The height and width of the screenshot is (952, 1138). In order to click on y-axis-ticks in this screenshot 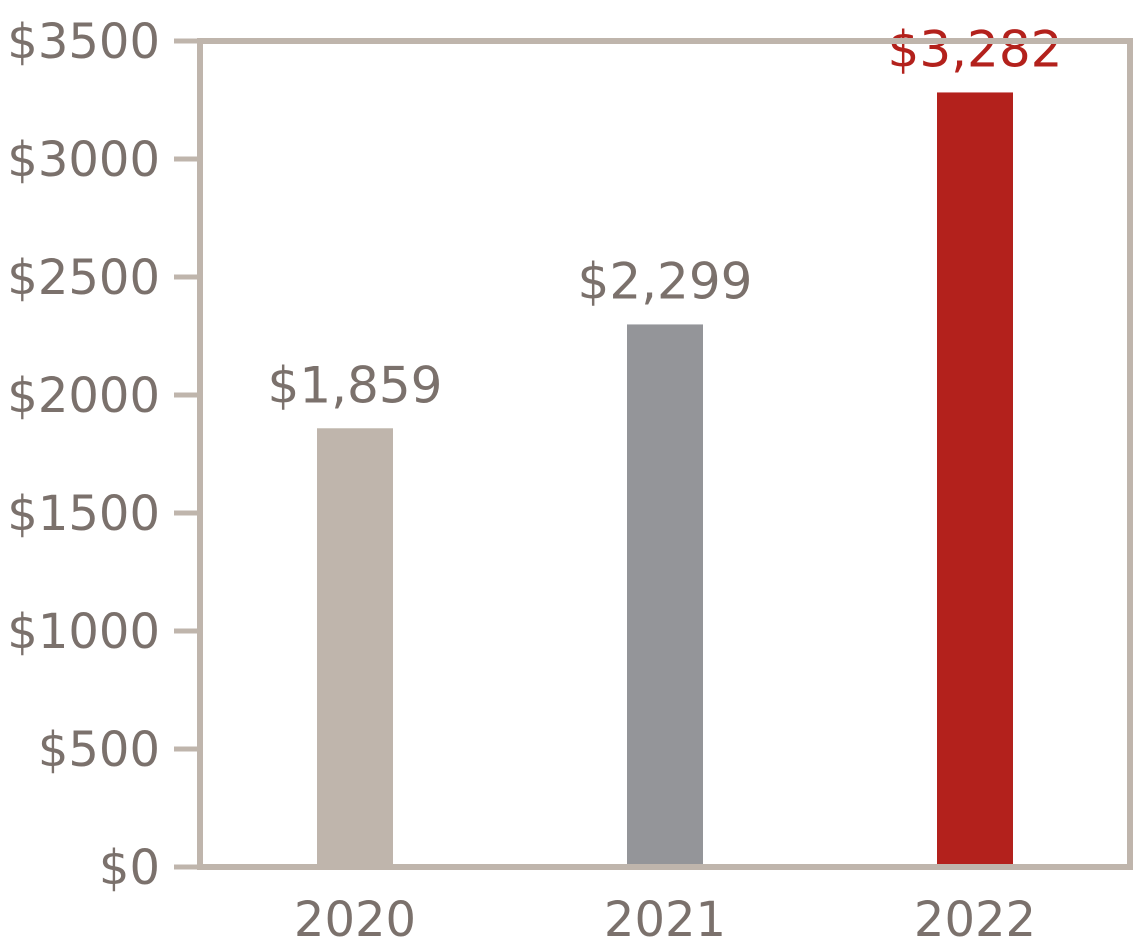, I will do `click(187, 454)`.